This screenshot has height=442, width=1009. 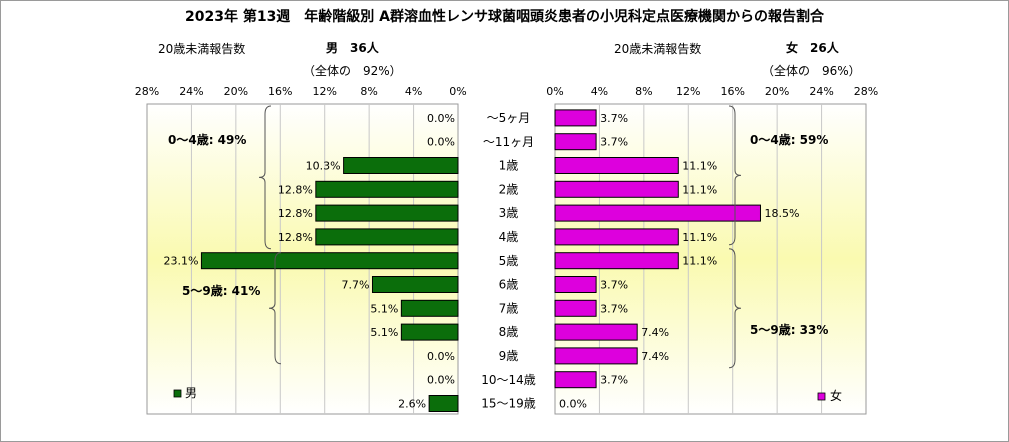 I want to click on right-tick-label: 28%, so click(x=866, y=91).